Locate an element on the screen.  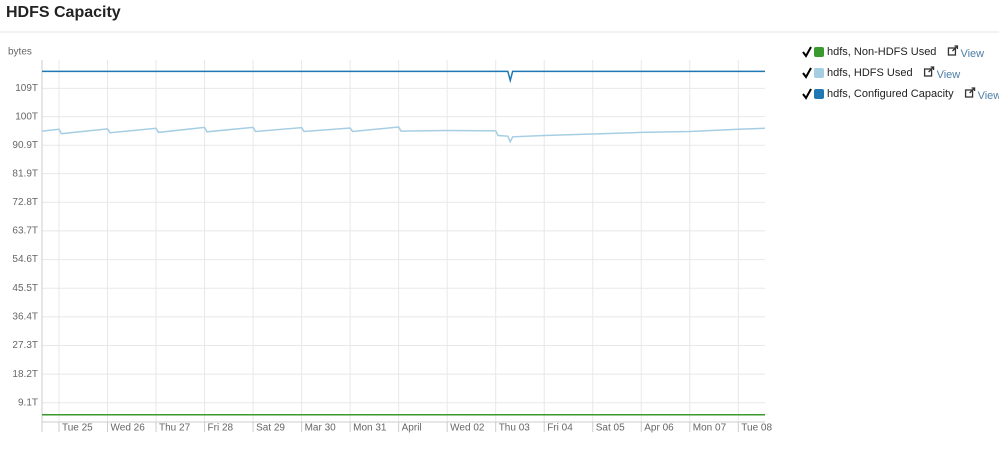
y-tick-label: 18.2T is located at coordinates (25, 374).